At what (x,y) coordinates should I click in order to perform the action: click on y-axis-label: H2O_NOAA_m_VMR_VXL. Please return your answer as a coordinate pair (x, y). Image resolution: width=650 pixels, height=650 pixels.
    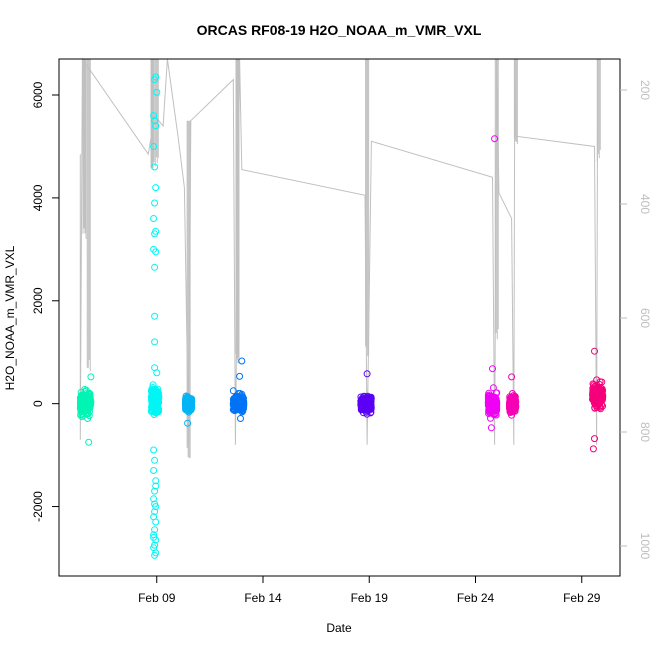
    Looking at the image, I should click on (10, 317).